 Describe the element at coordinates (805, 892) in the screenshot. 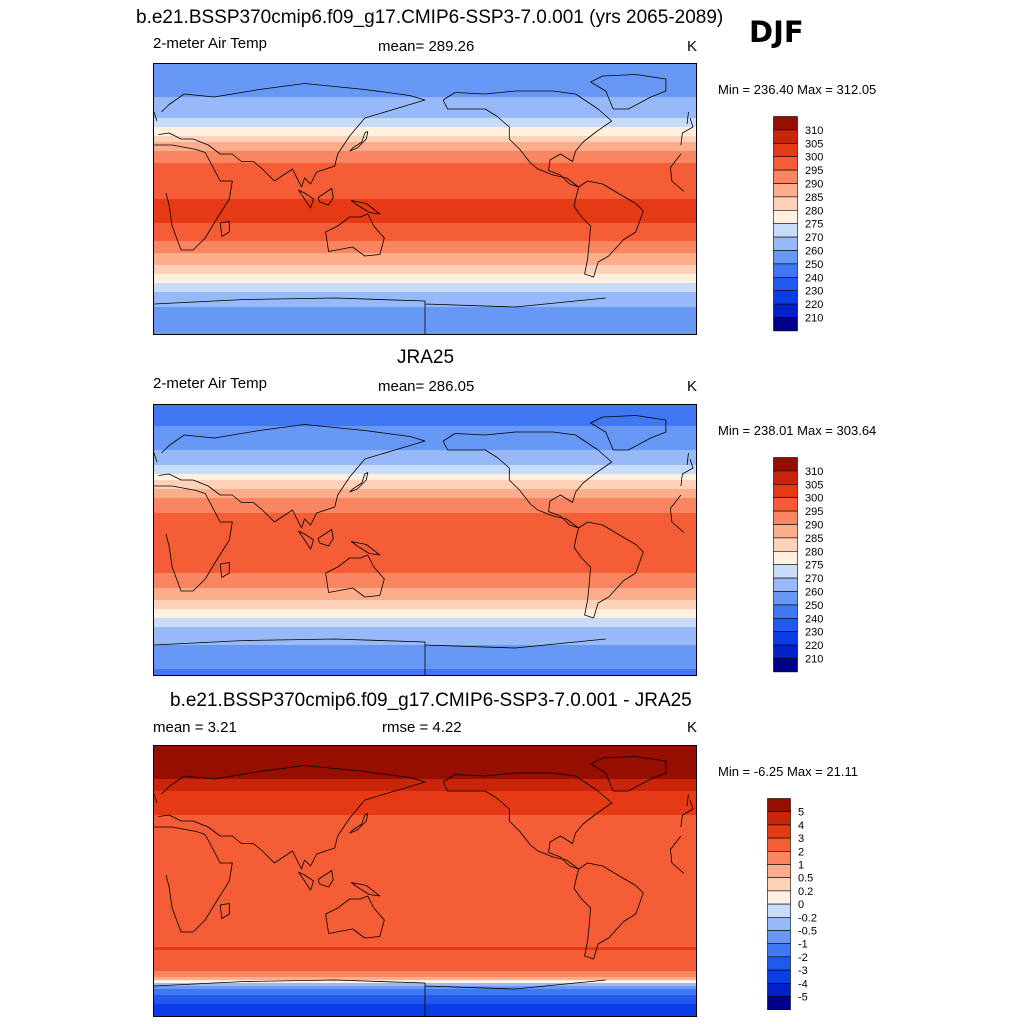

I see `colorbar-tick-label: 0.2` at that location.